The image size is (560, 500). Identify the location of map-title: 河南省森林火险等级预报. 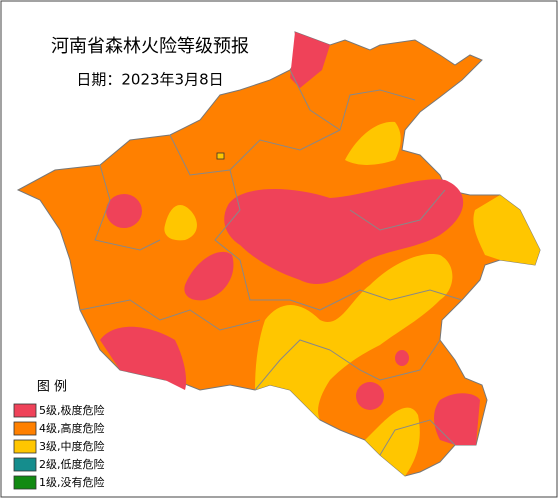
(150, 46).